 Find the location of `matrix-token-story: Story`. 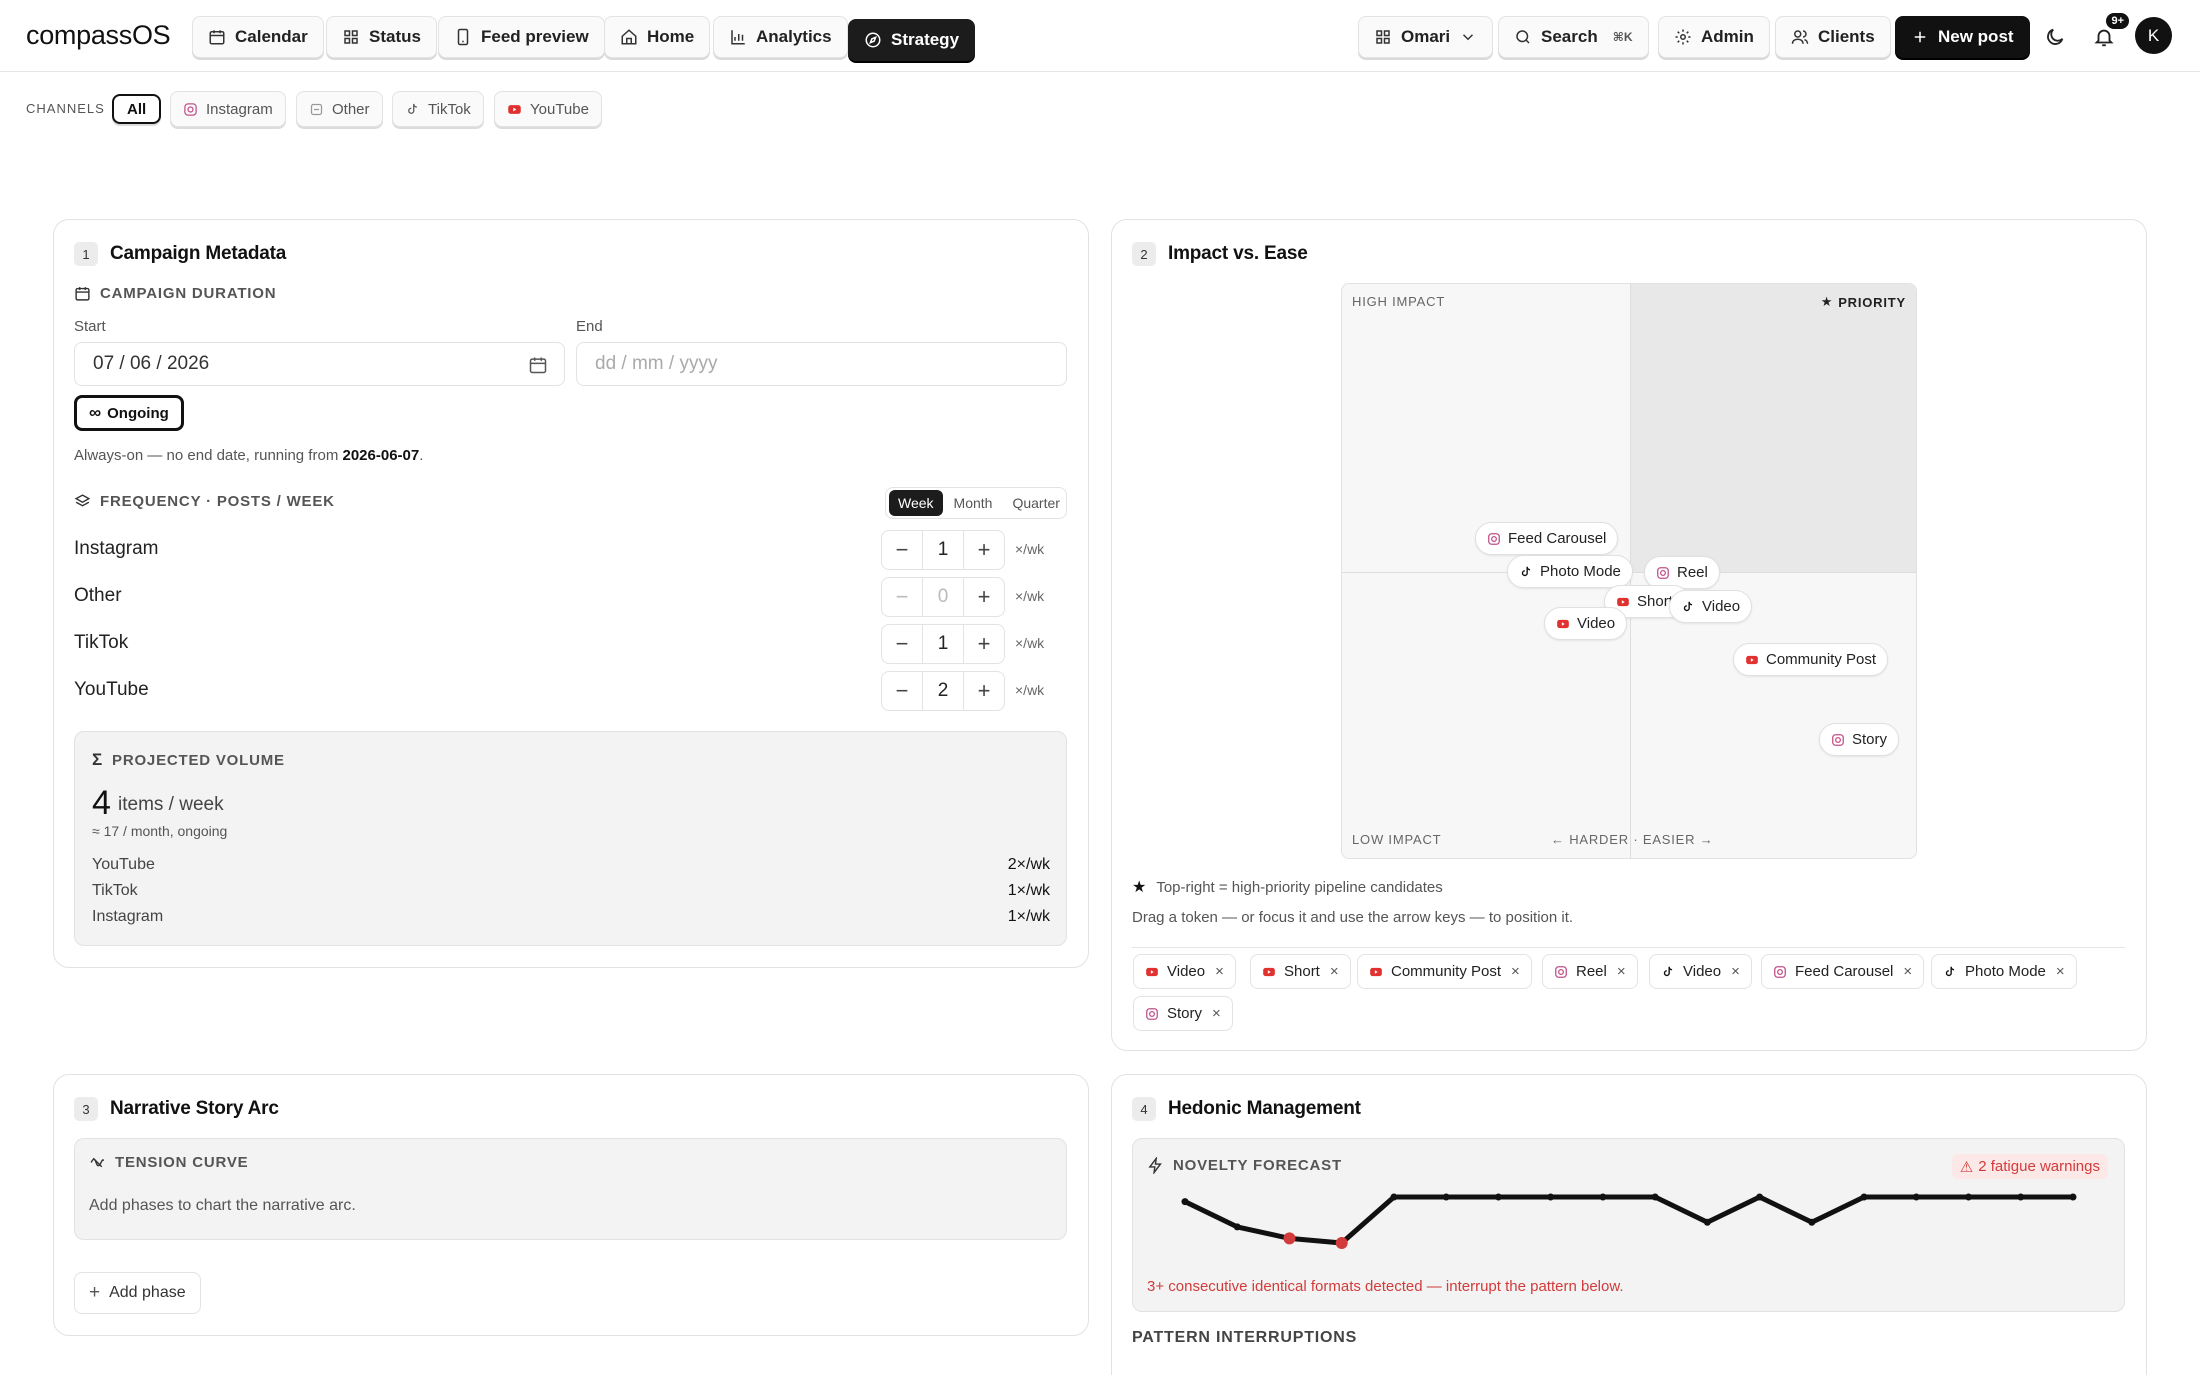

matrix-token-story: Story is located at coordinates (1859, 739).